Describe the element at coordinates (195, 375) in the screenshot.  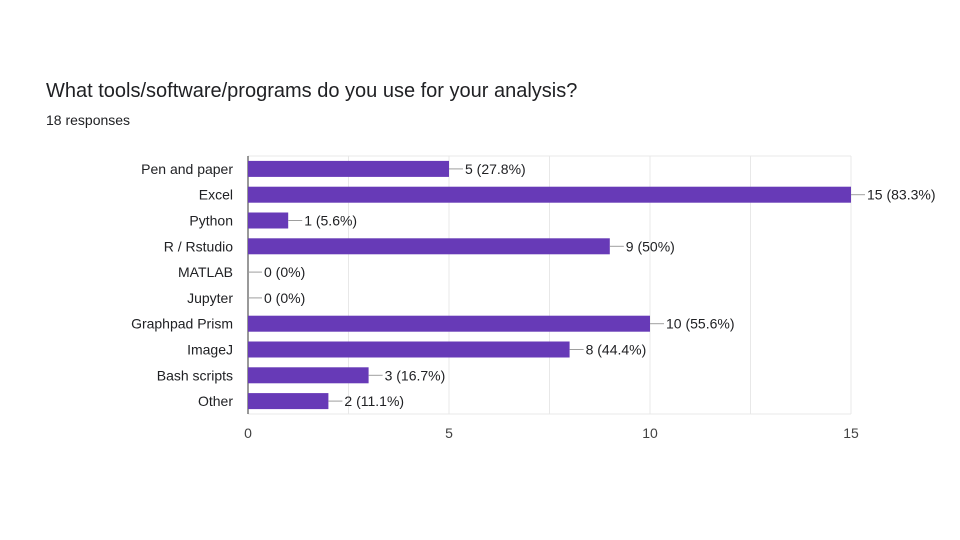
I see `category-label: Bash scripts` at that location.